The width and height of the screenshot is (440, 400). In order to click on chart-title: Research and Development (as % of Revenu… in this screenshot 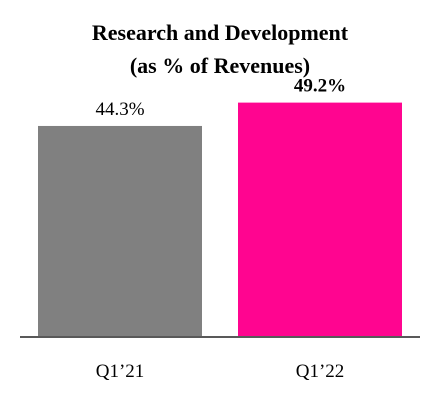, I will do `click(220, 49)`.